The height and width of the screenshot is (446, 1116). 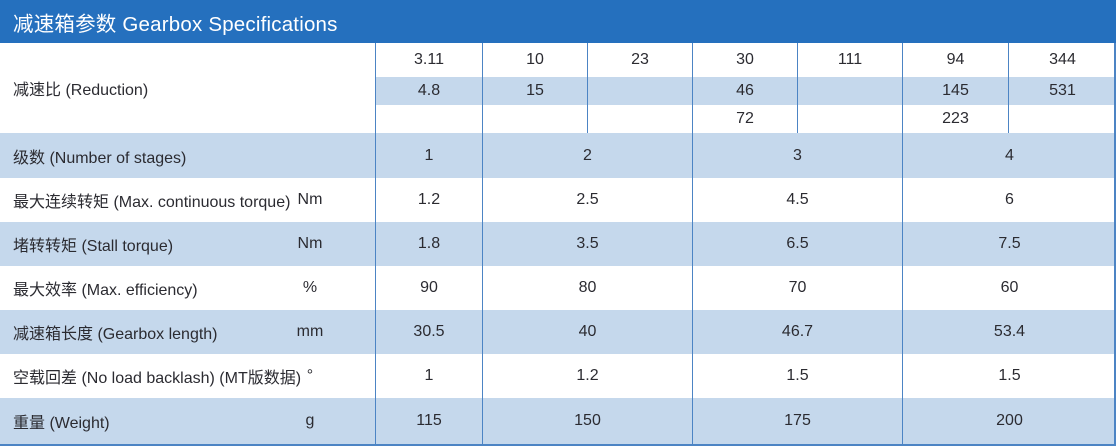 I want to click on stages-cell: 2, so click(x=587, y=155).